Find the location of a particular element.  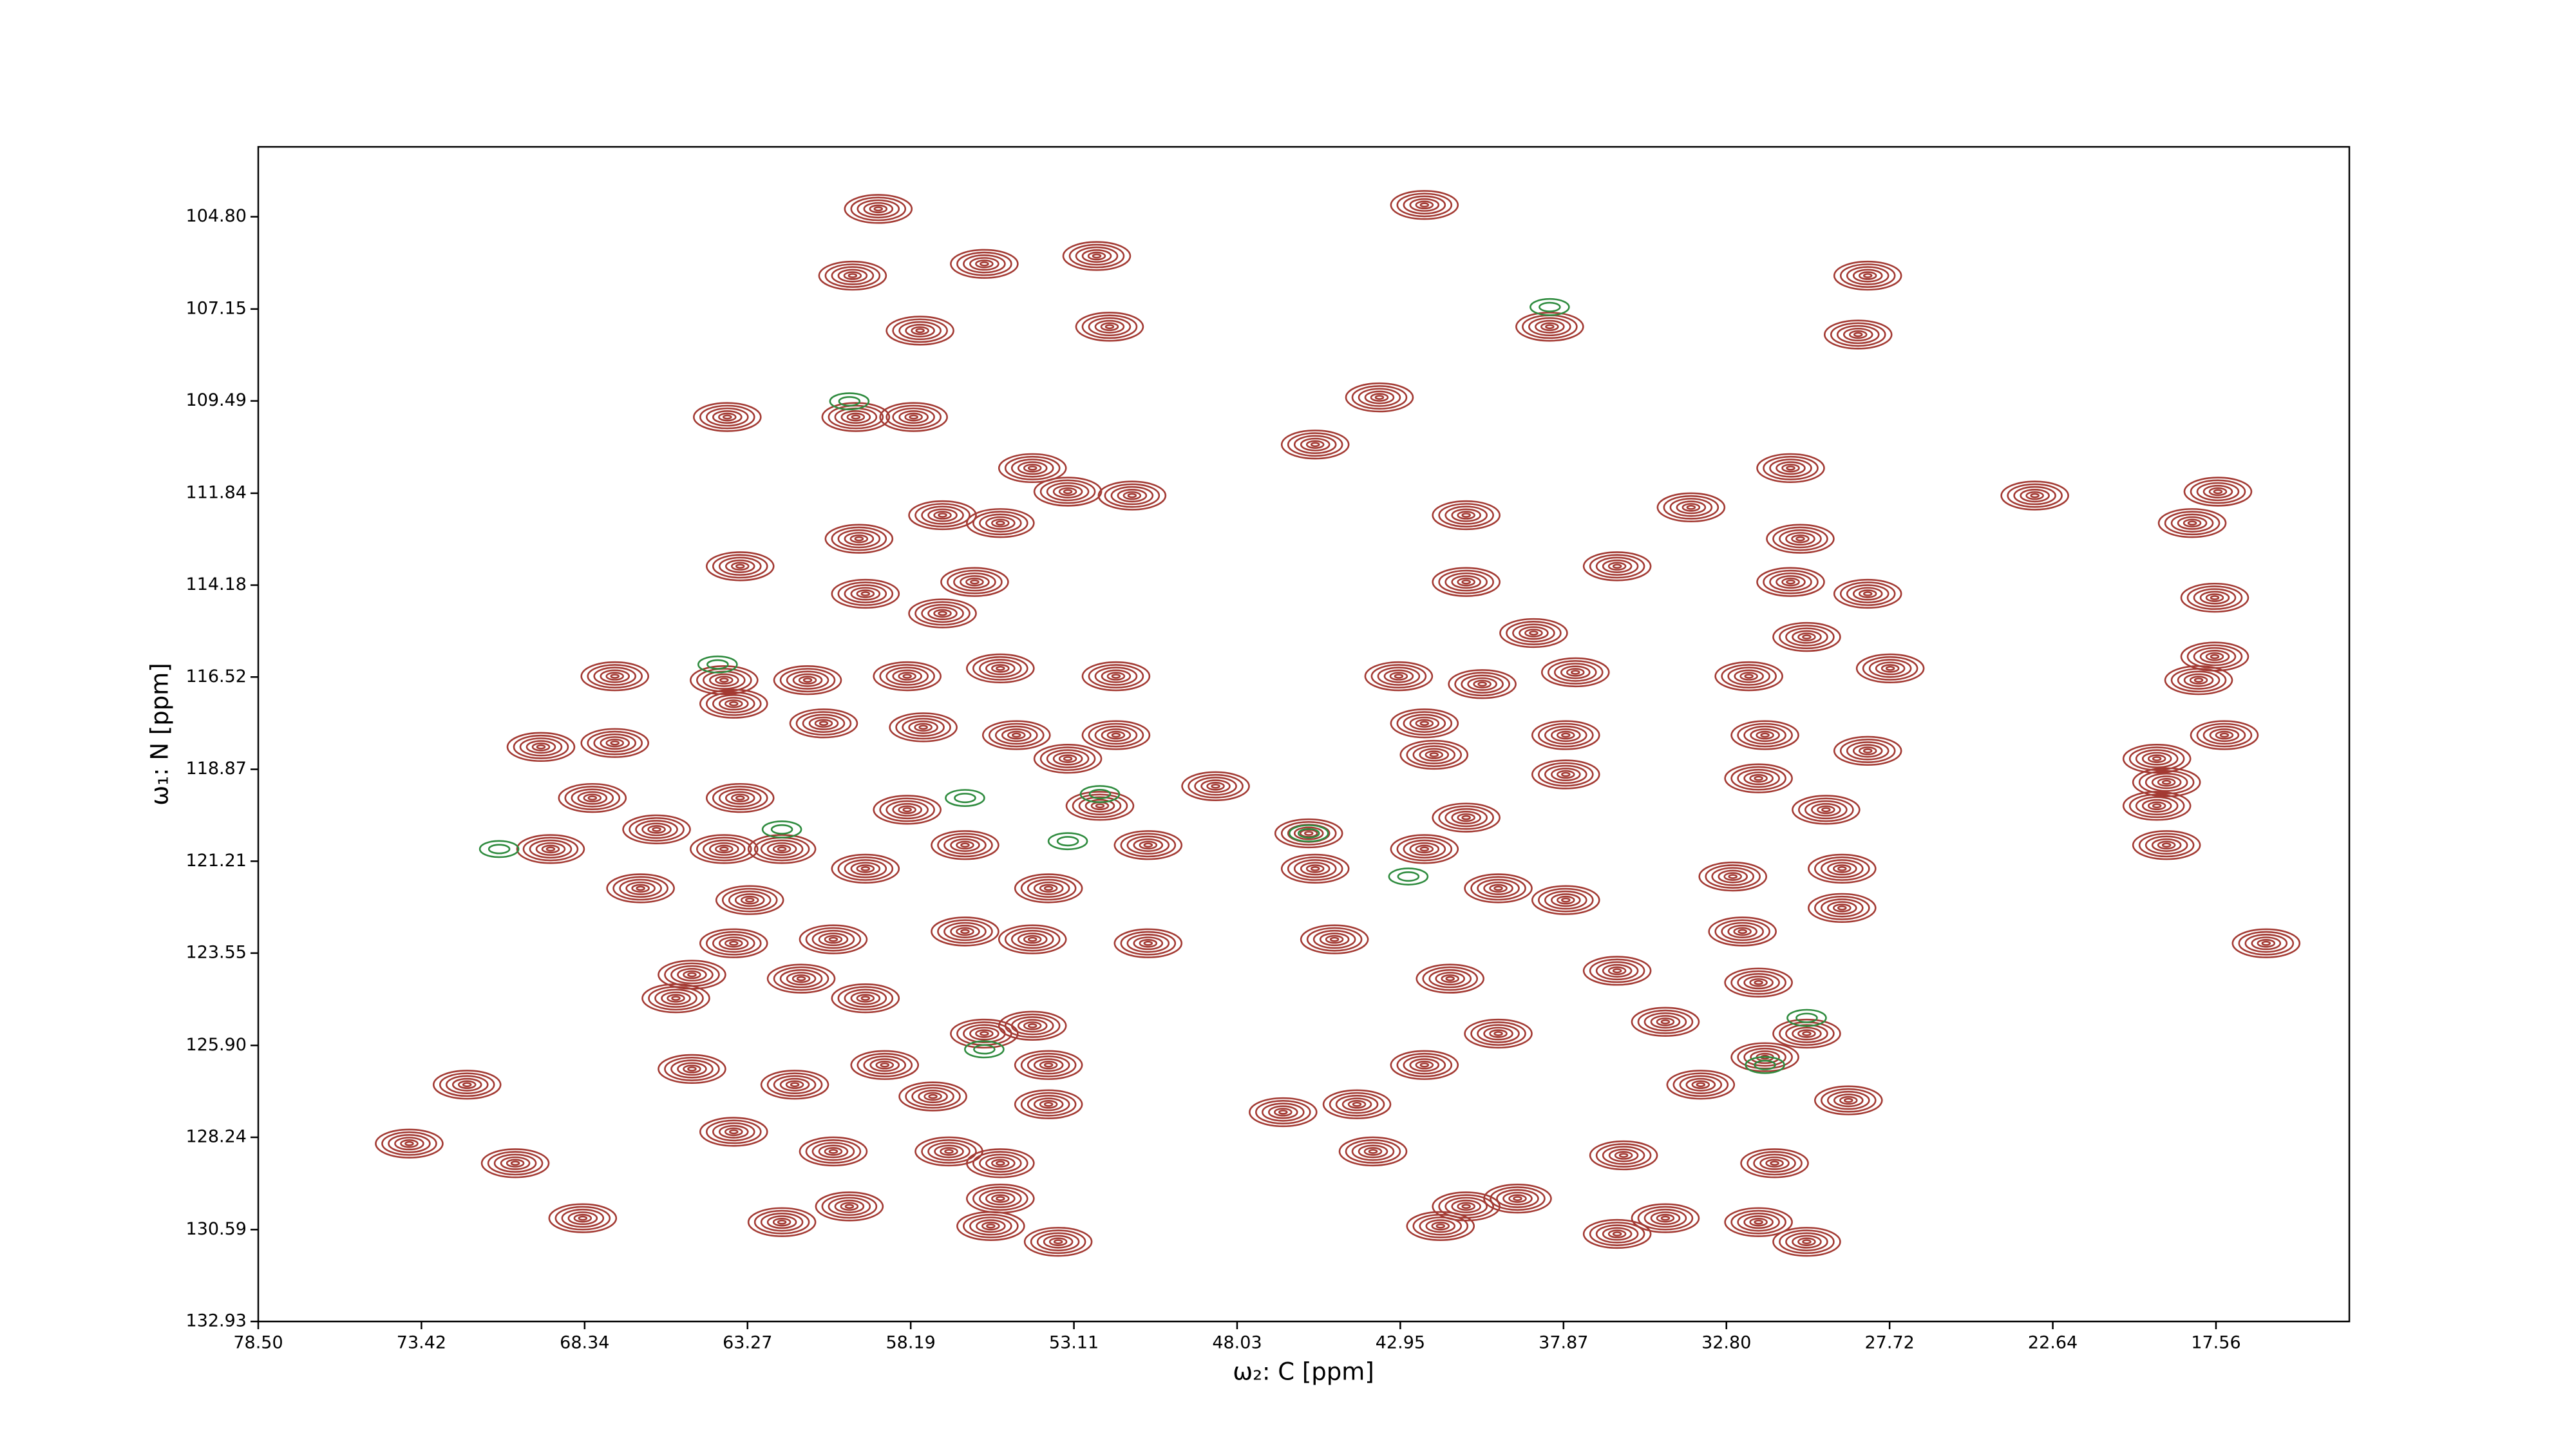

y-axis-label: ω₁: N [ppm] is located at coordinates (160, 734).